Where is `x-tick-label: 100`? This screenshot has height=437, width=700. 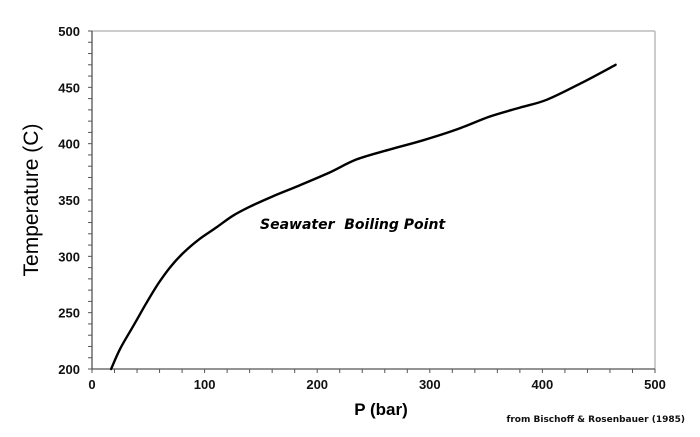
x-tick-label: 100 is located at coordinates (205, 384).